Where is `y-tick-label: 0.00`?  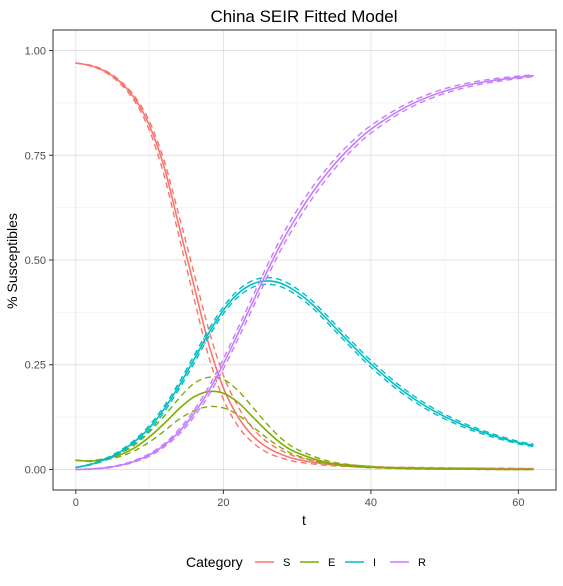
y-tick-label: 0.00 is located at coordinates (35, 470).